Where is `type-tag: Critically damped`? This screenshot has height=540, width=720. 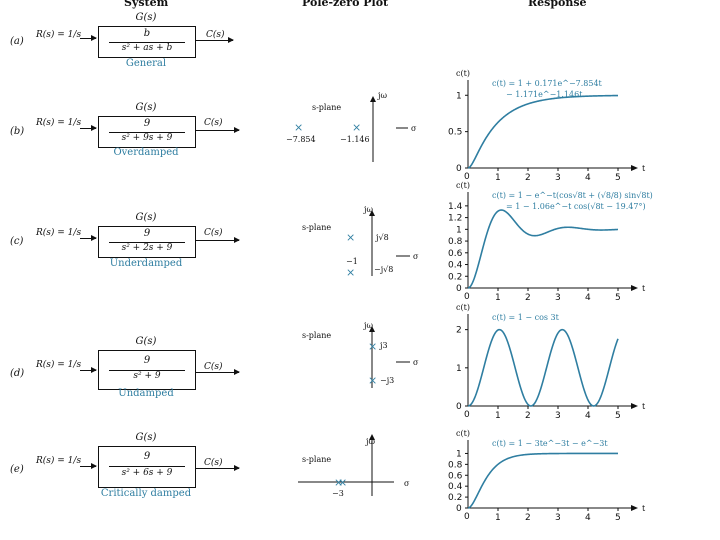 type-tag: Critically damped is located at coordinates (146, 493).